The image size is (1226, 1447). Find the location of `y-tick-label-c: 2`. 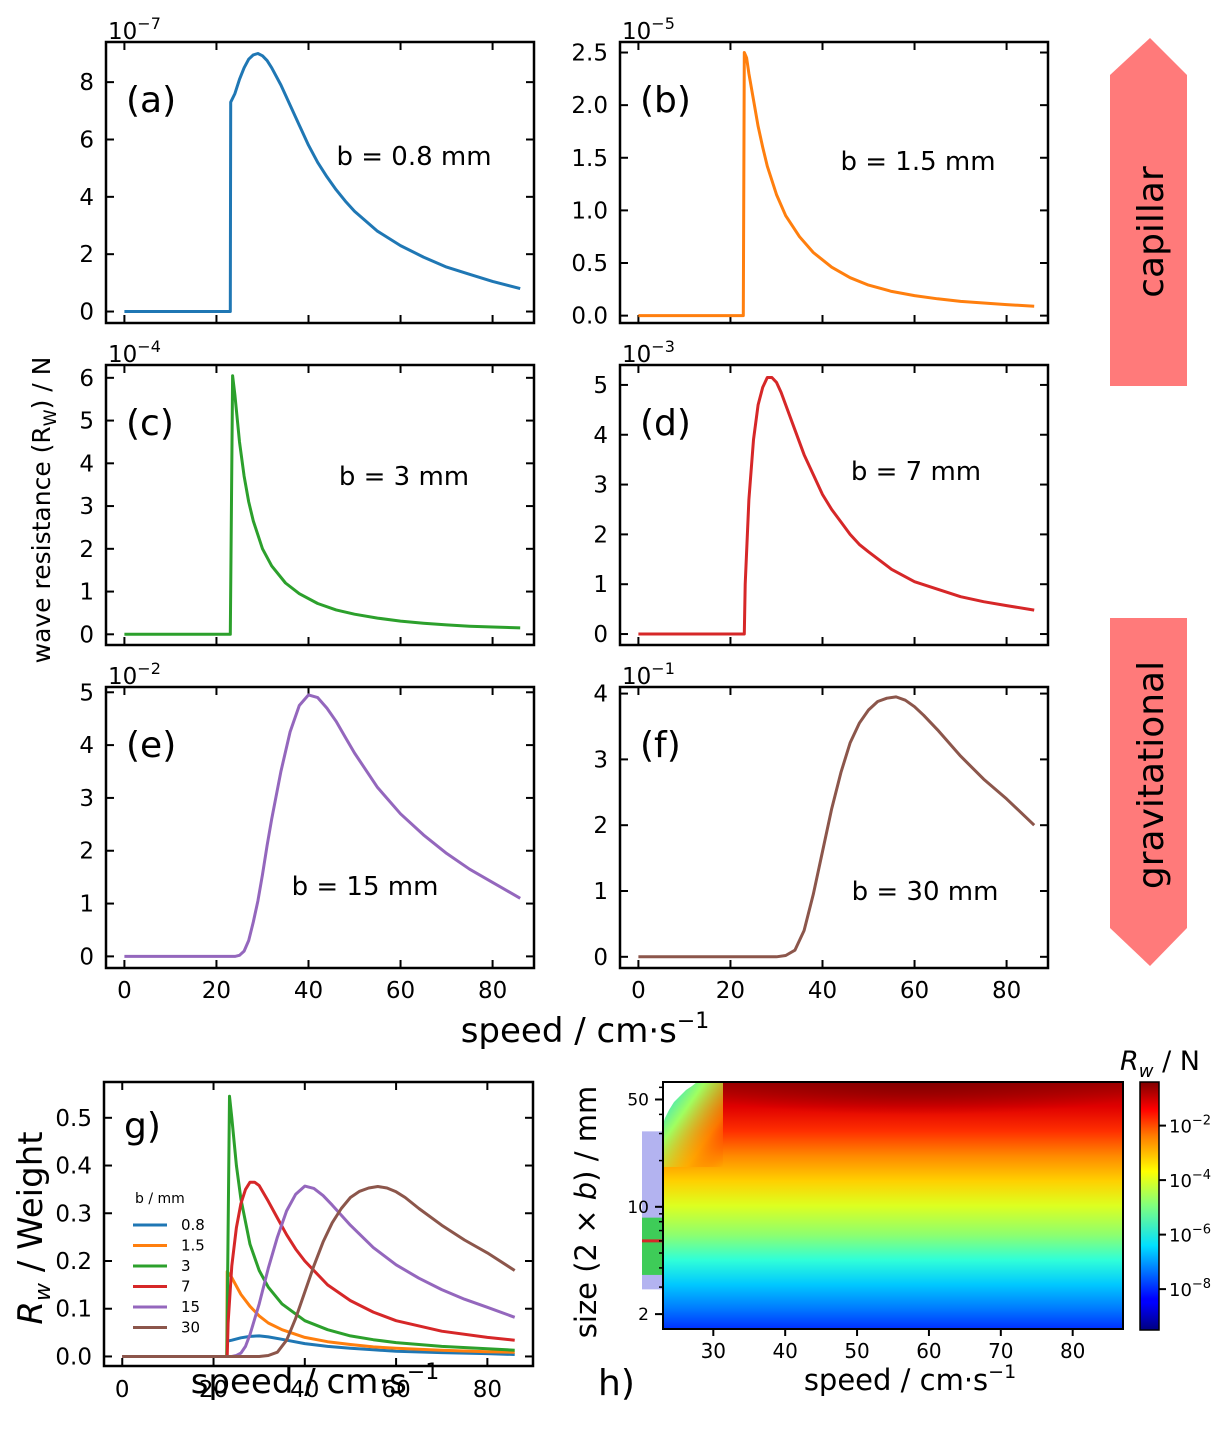

y-tick-label-c: 2 is located at coordinates (86, 550).